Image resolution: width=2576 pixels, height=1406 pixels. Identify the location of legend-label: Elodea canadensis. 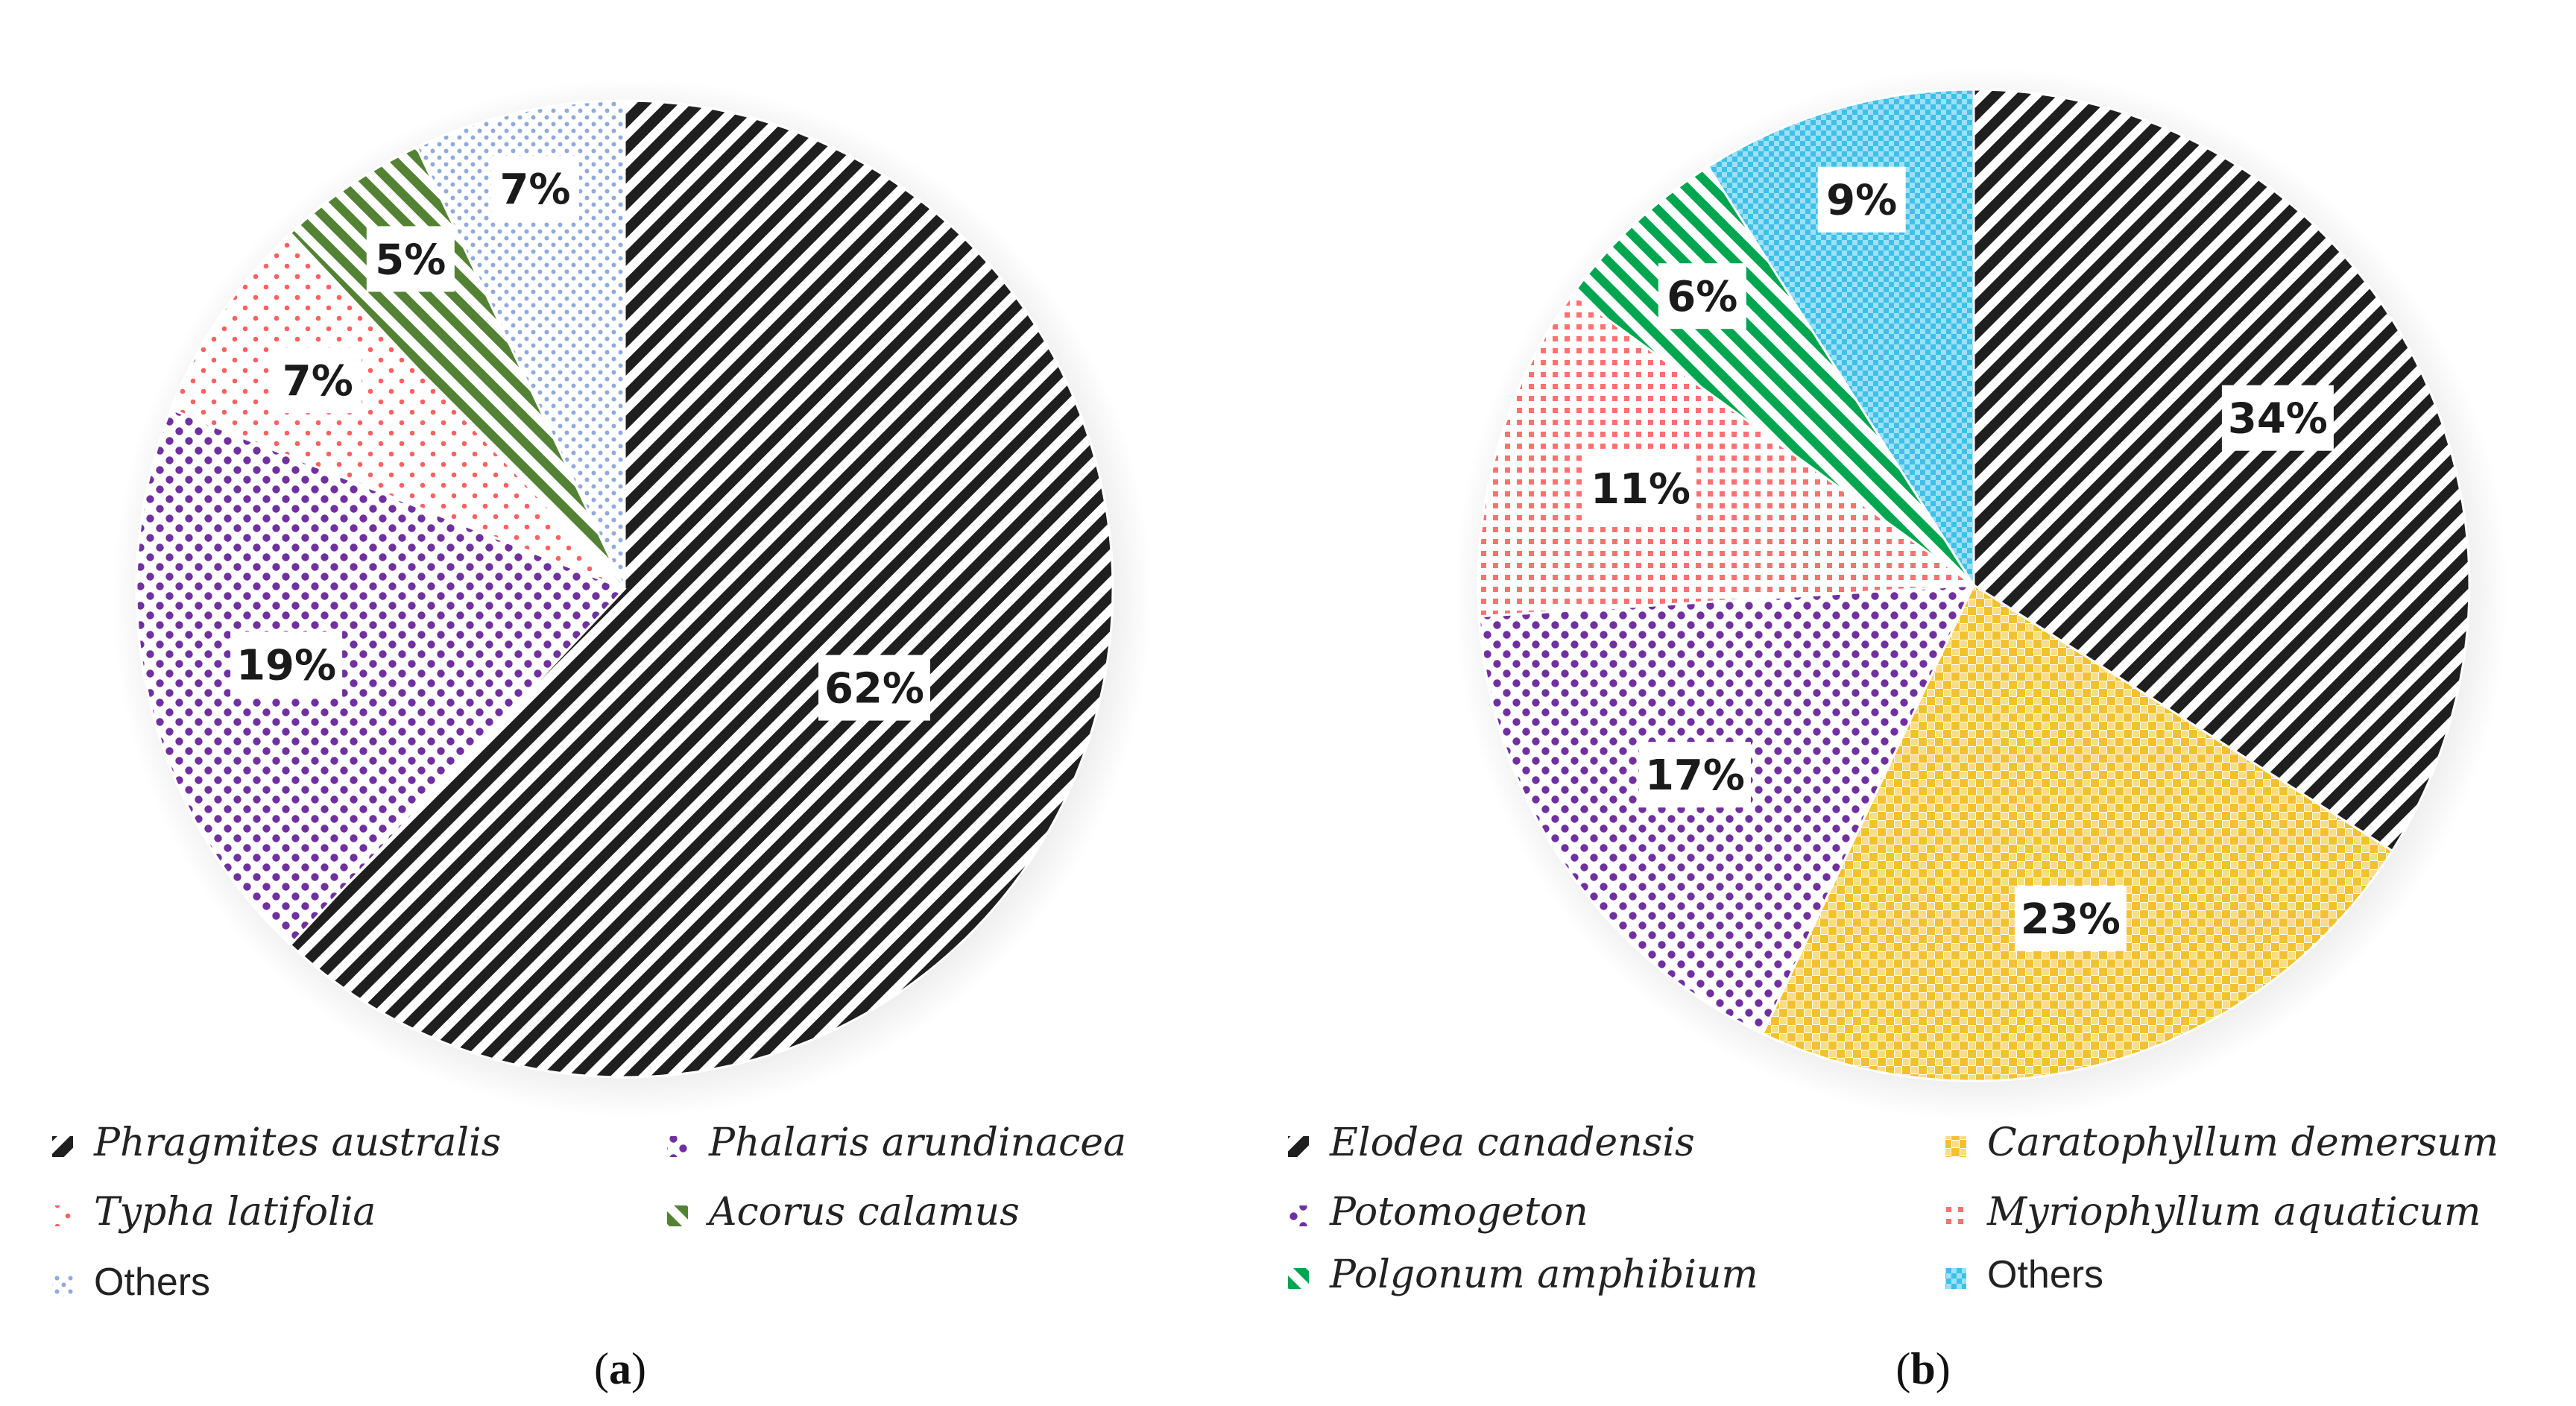
(1512, 1142).